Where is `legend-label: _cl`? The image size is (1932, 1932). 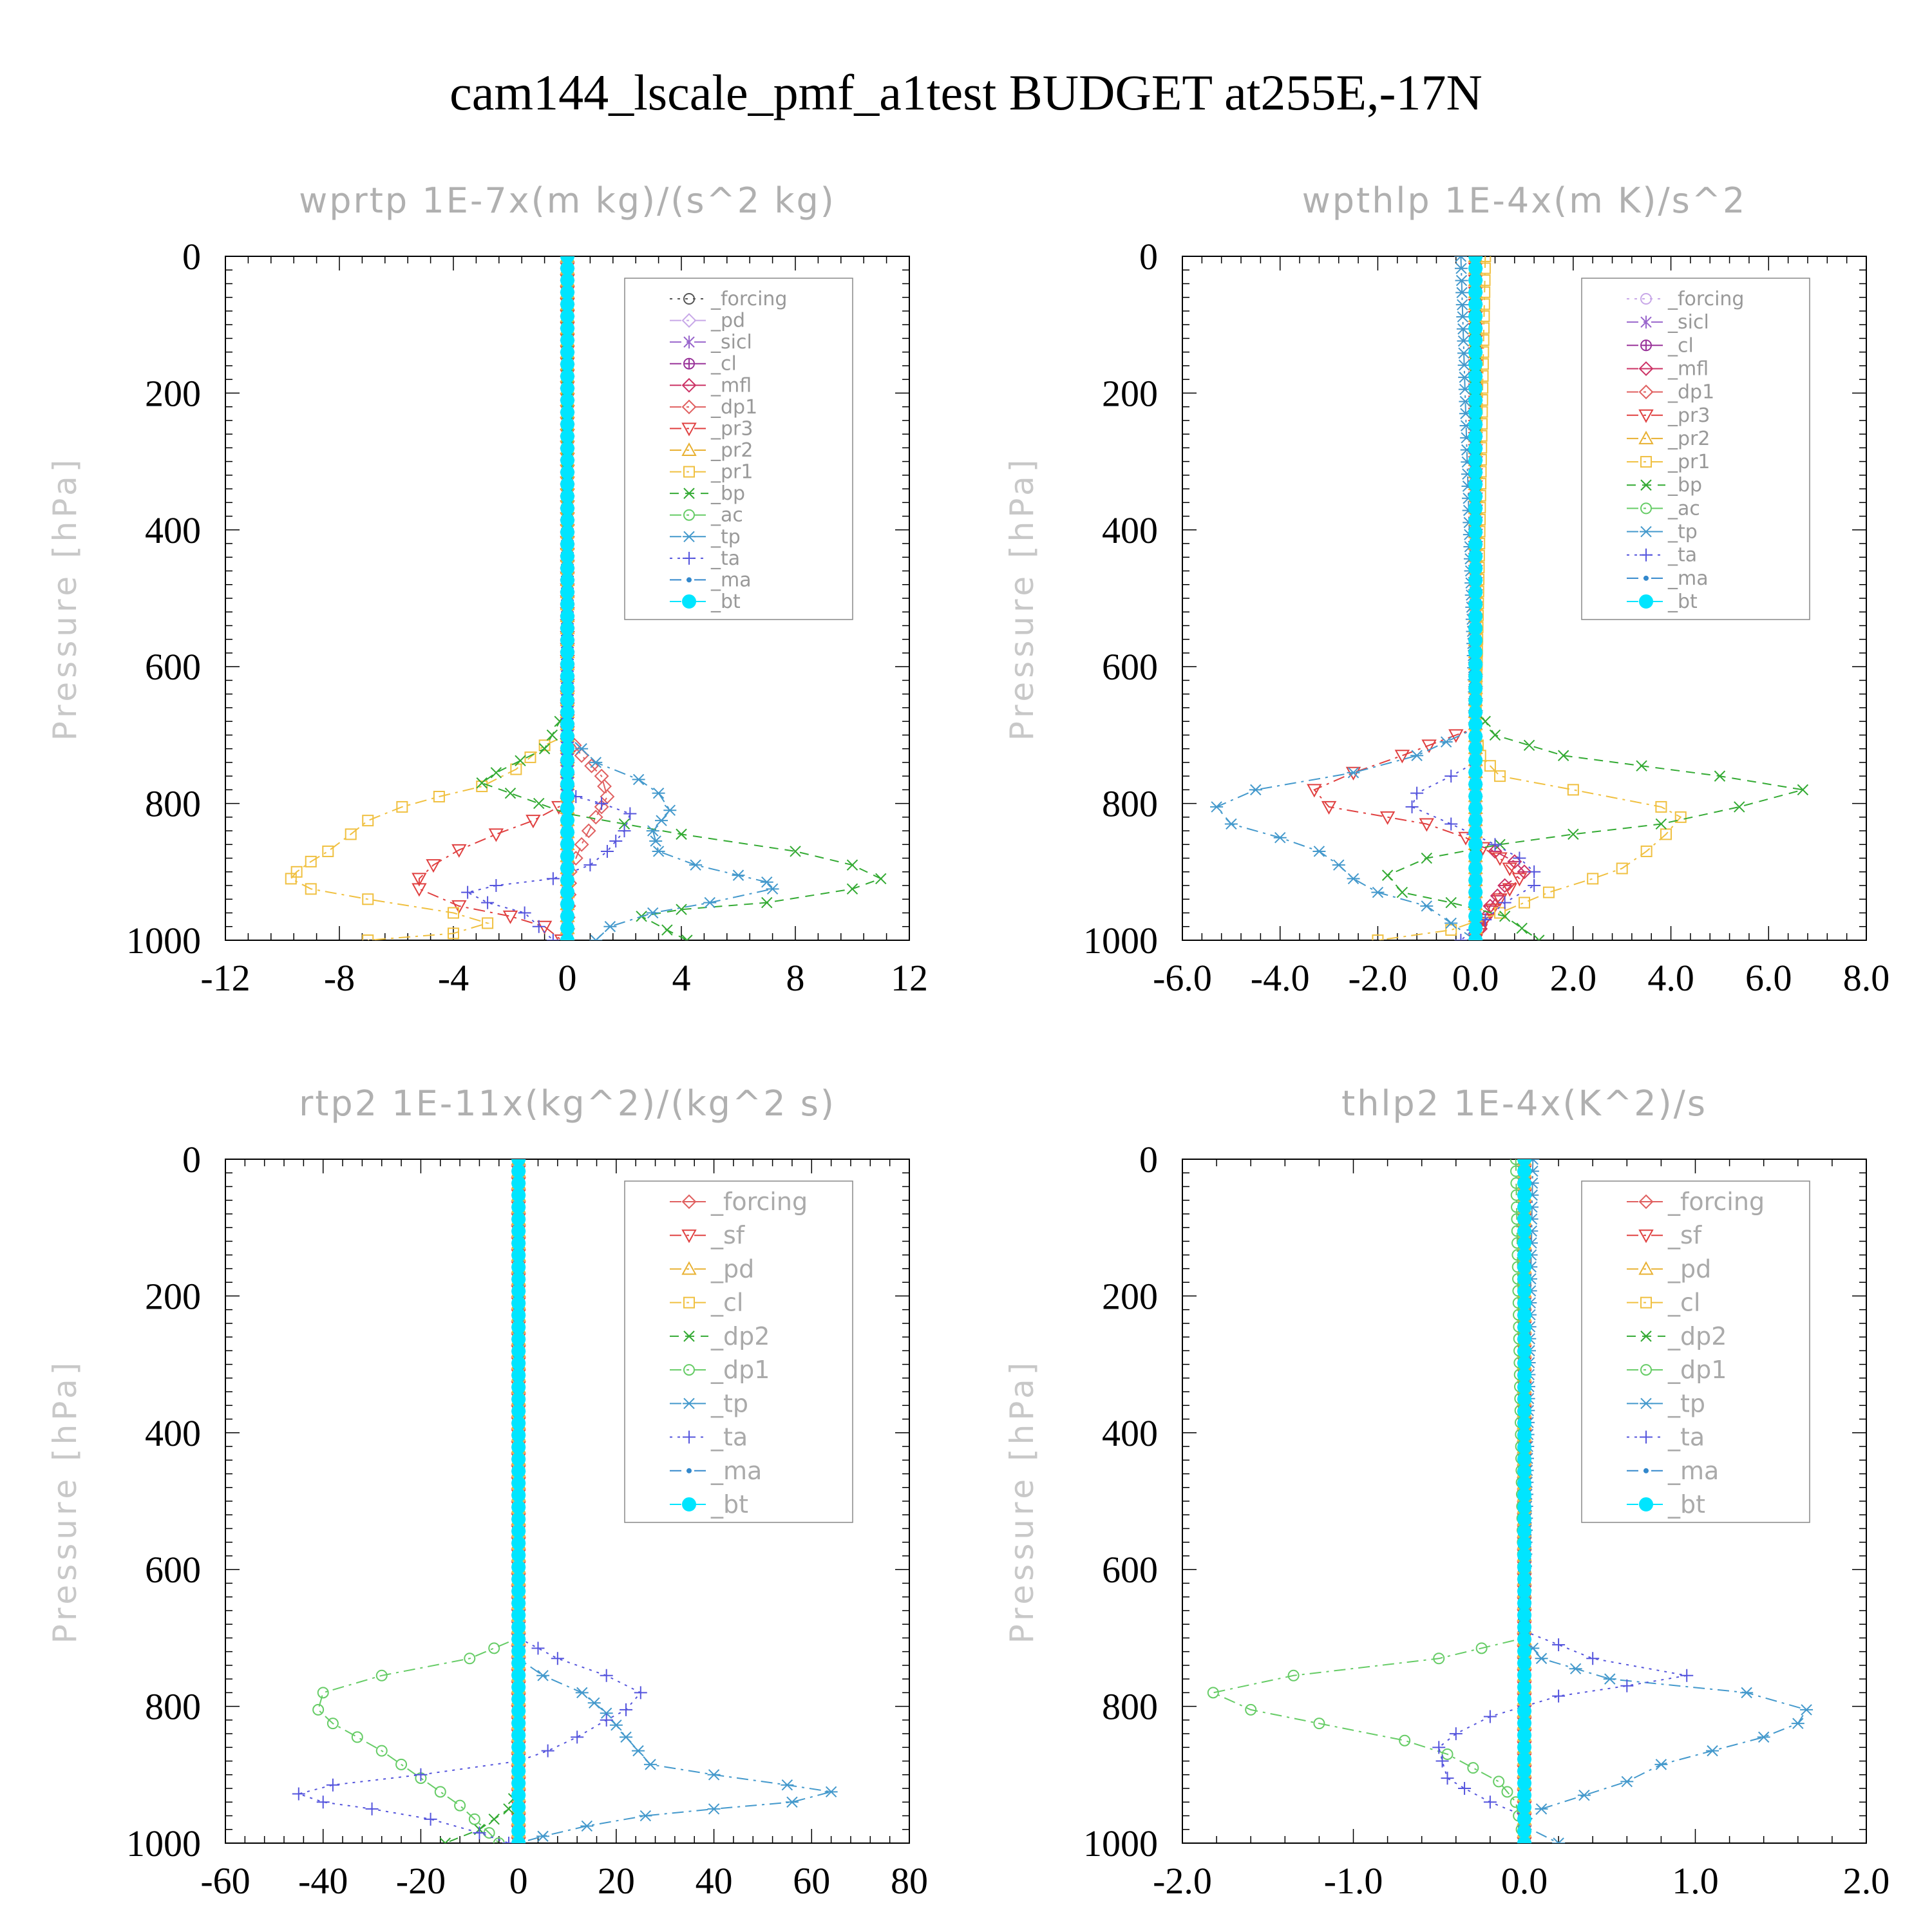 legend-label: _cl is located at coordinates (726, 1303).